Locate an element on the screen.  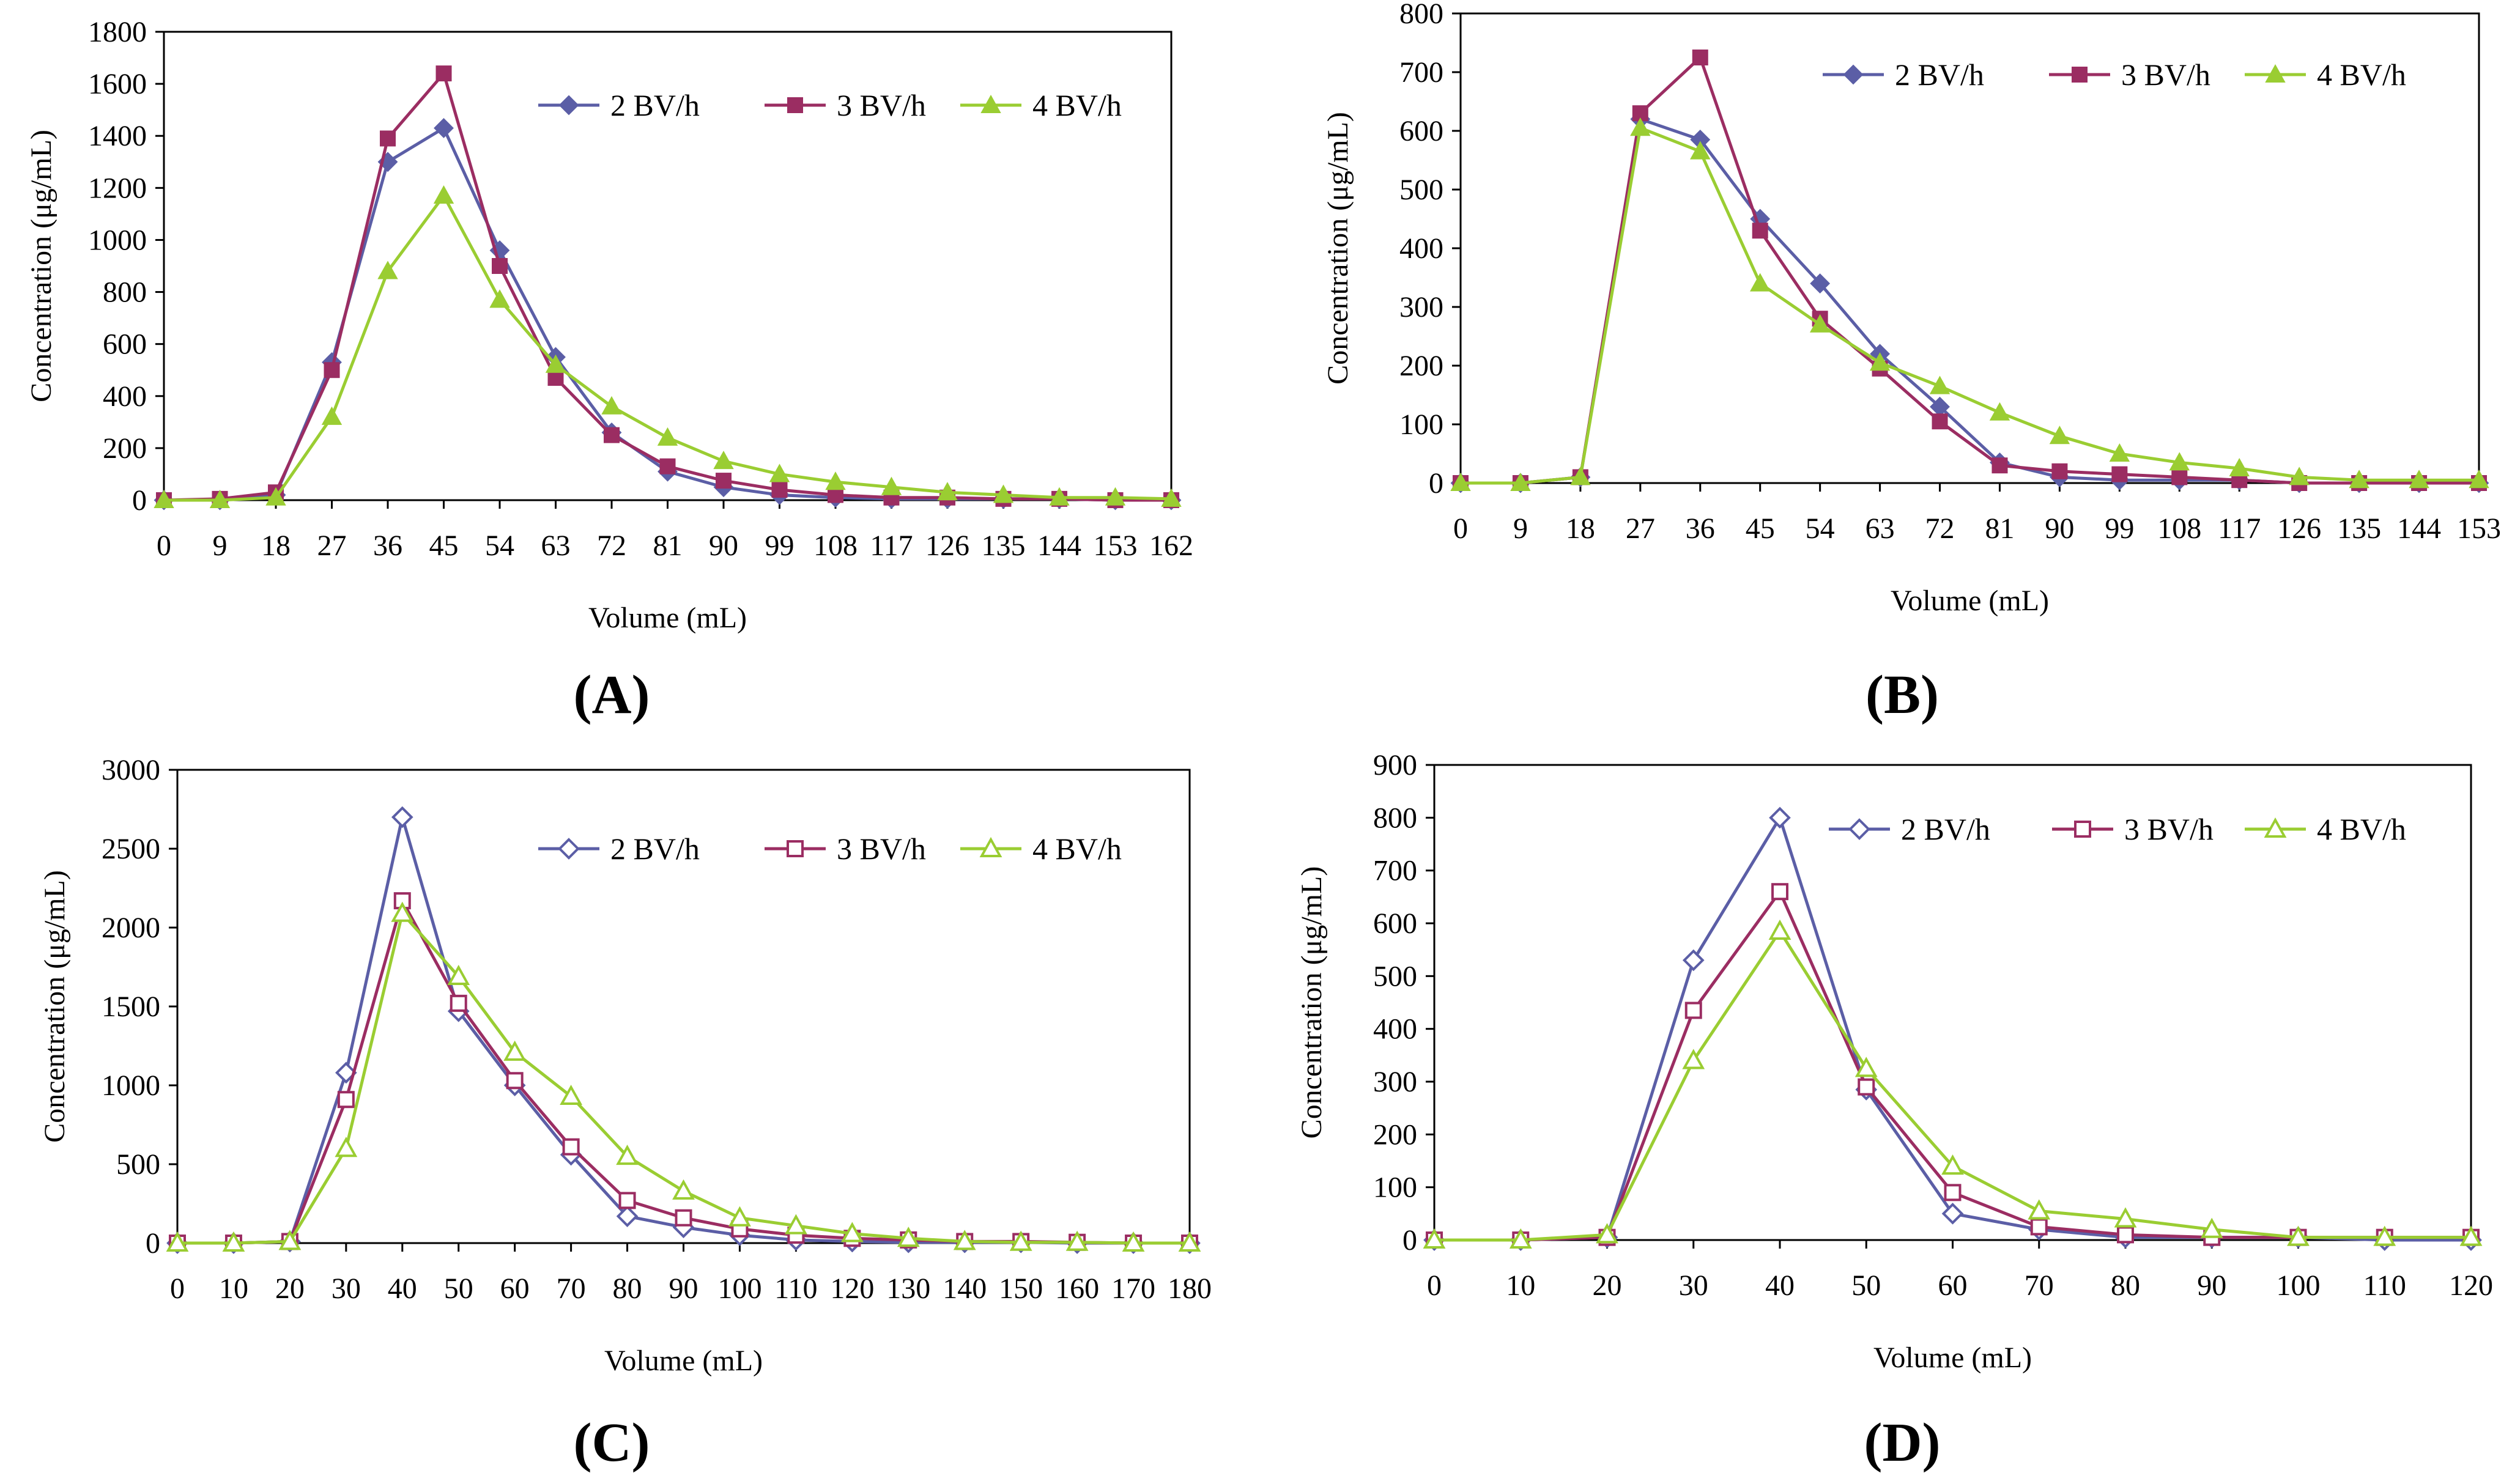
legend-label-c-3: 4 BV/h is located at coordinates (1077, 849).